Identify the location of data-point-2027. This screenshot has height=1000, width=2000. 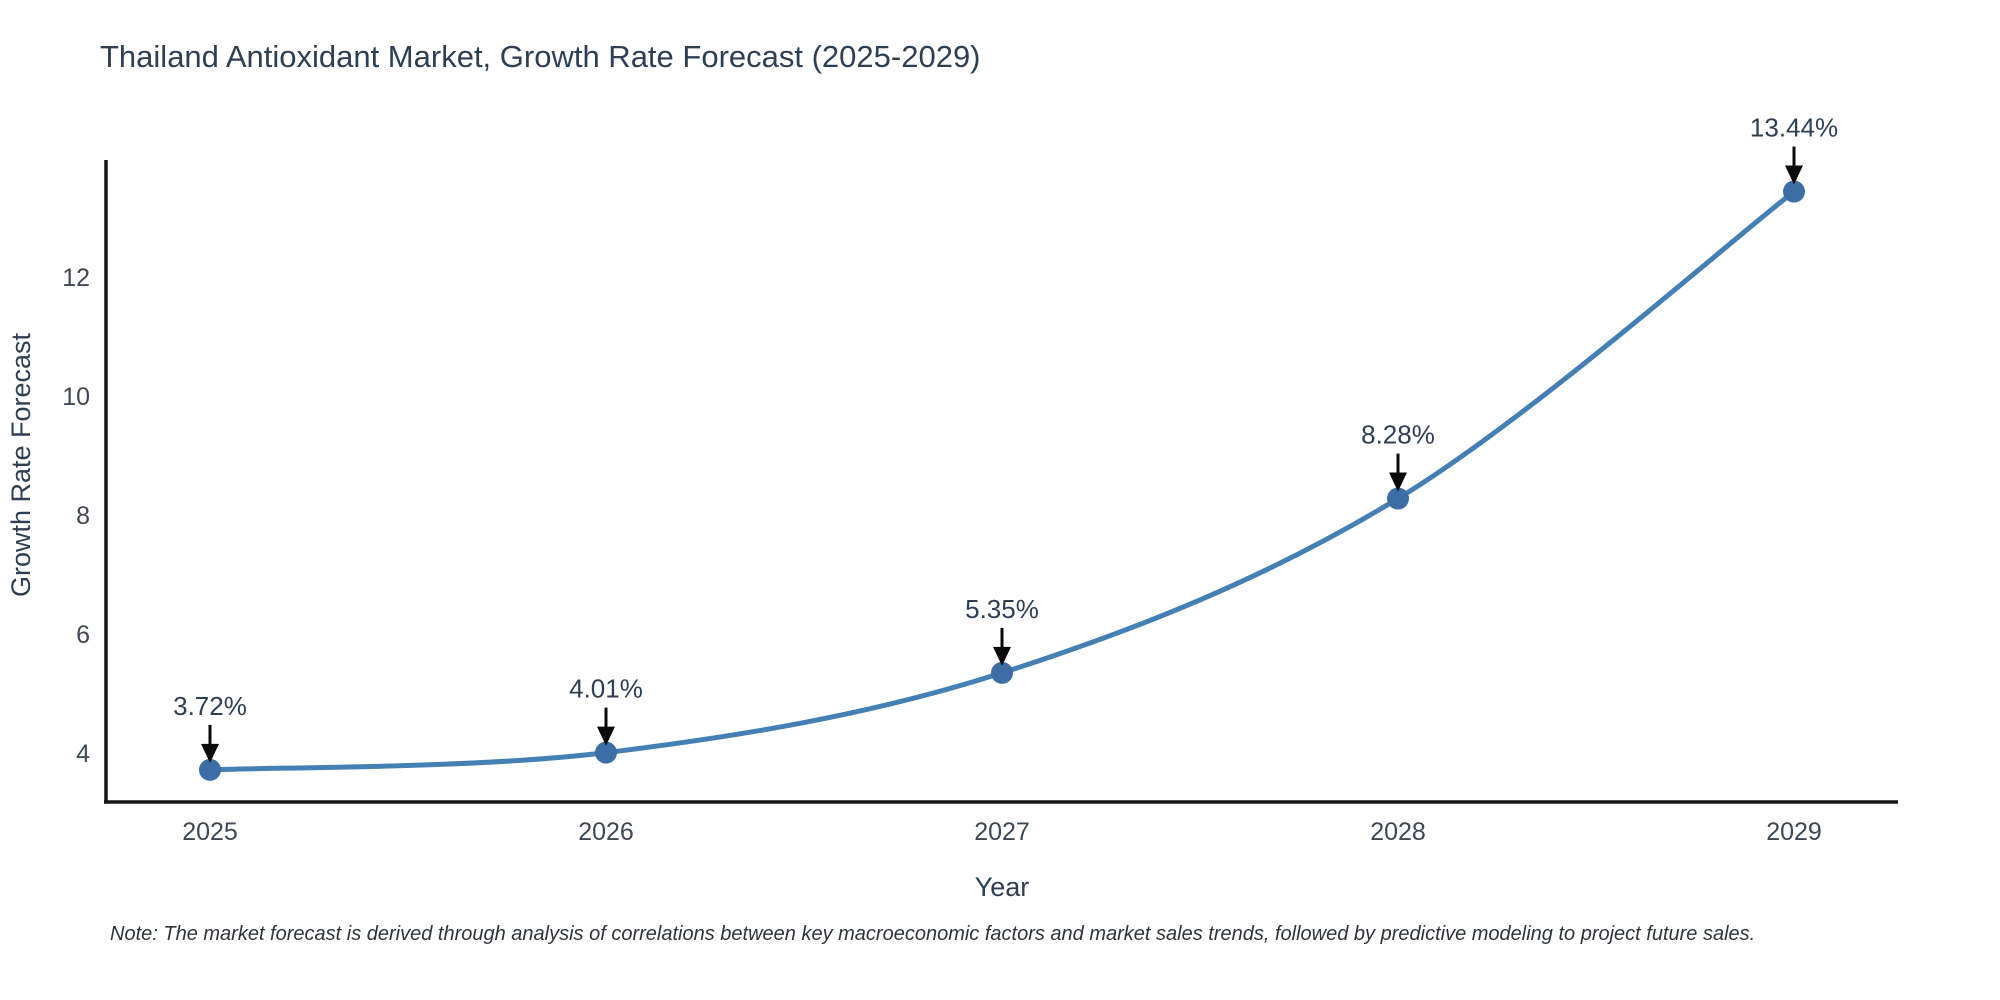
(1002, 672).